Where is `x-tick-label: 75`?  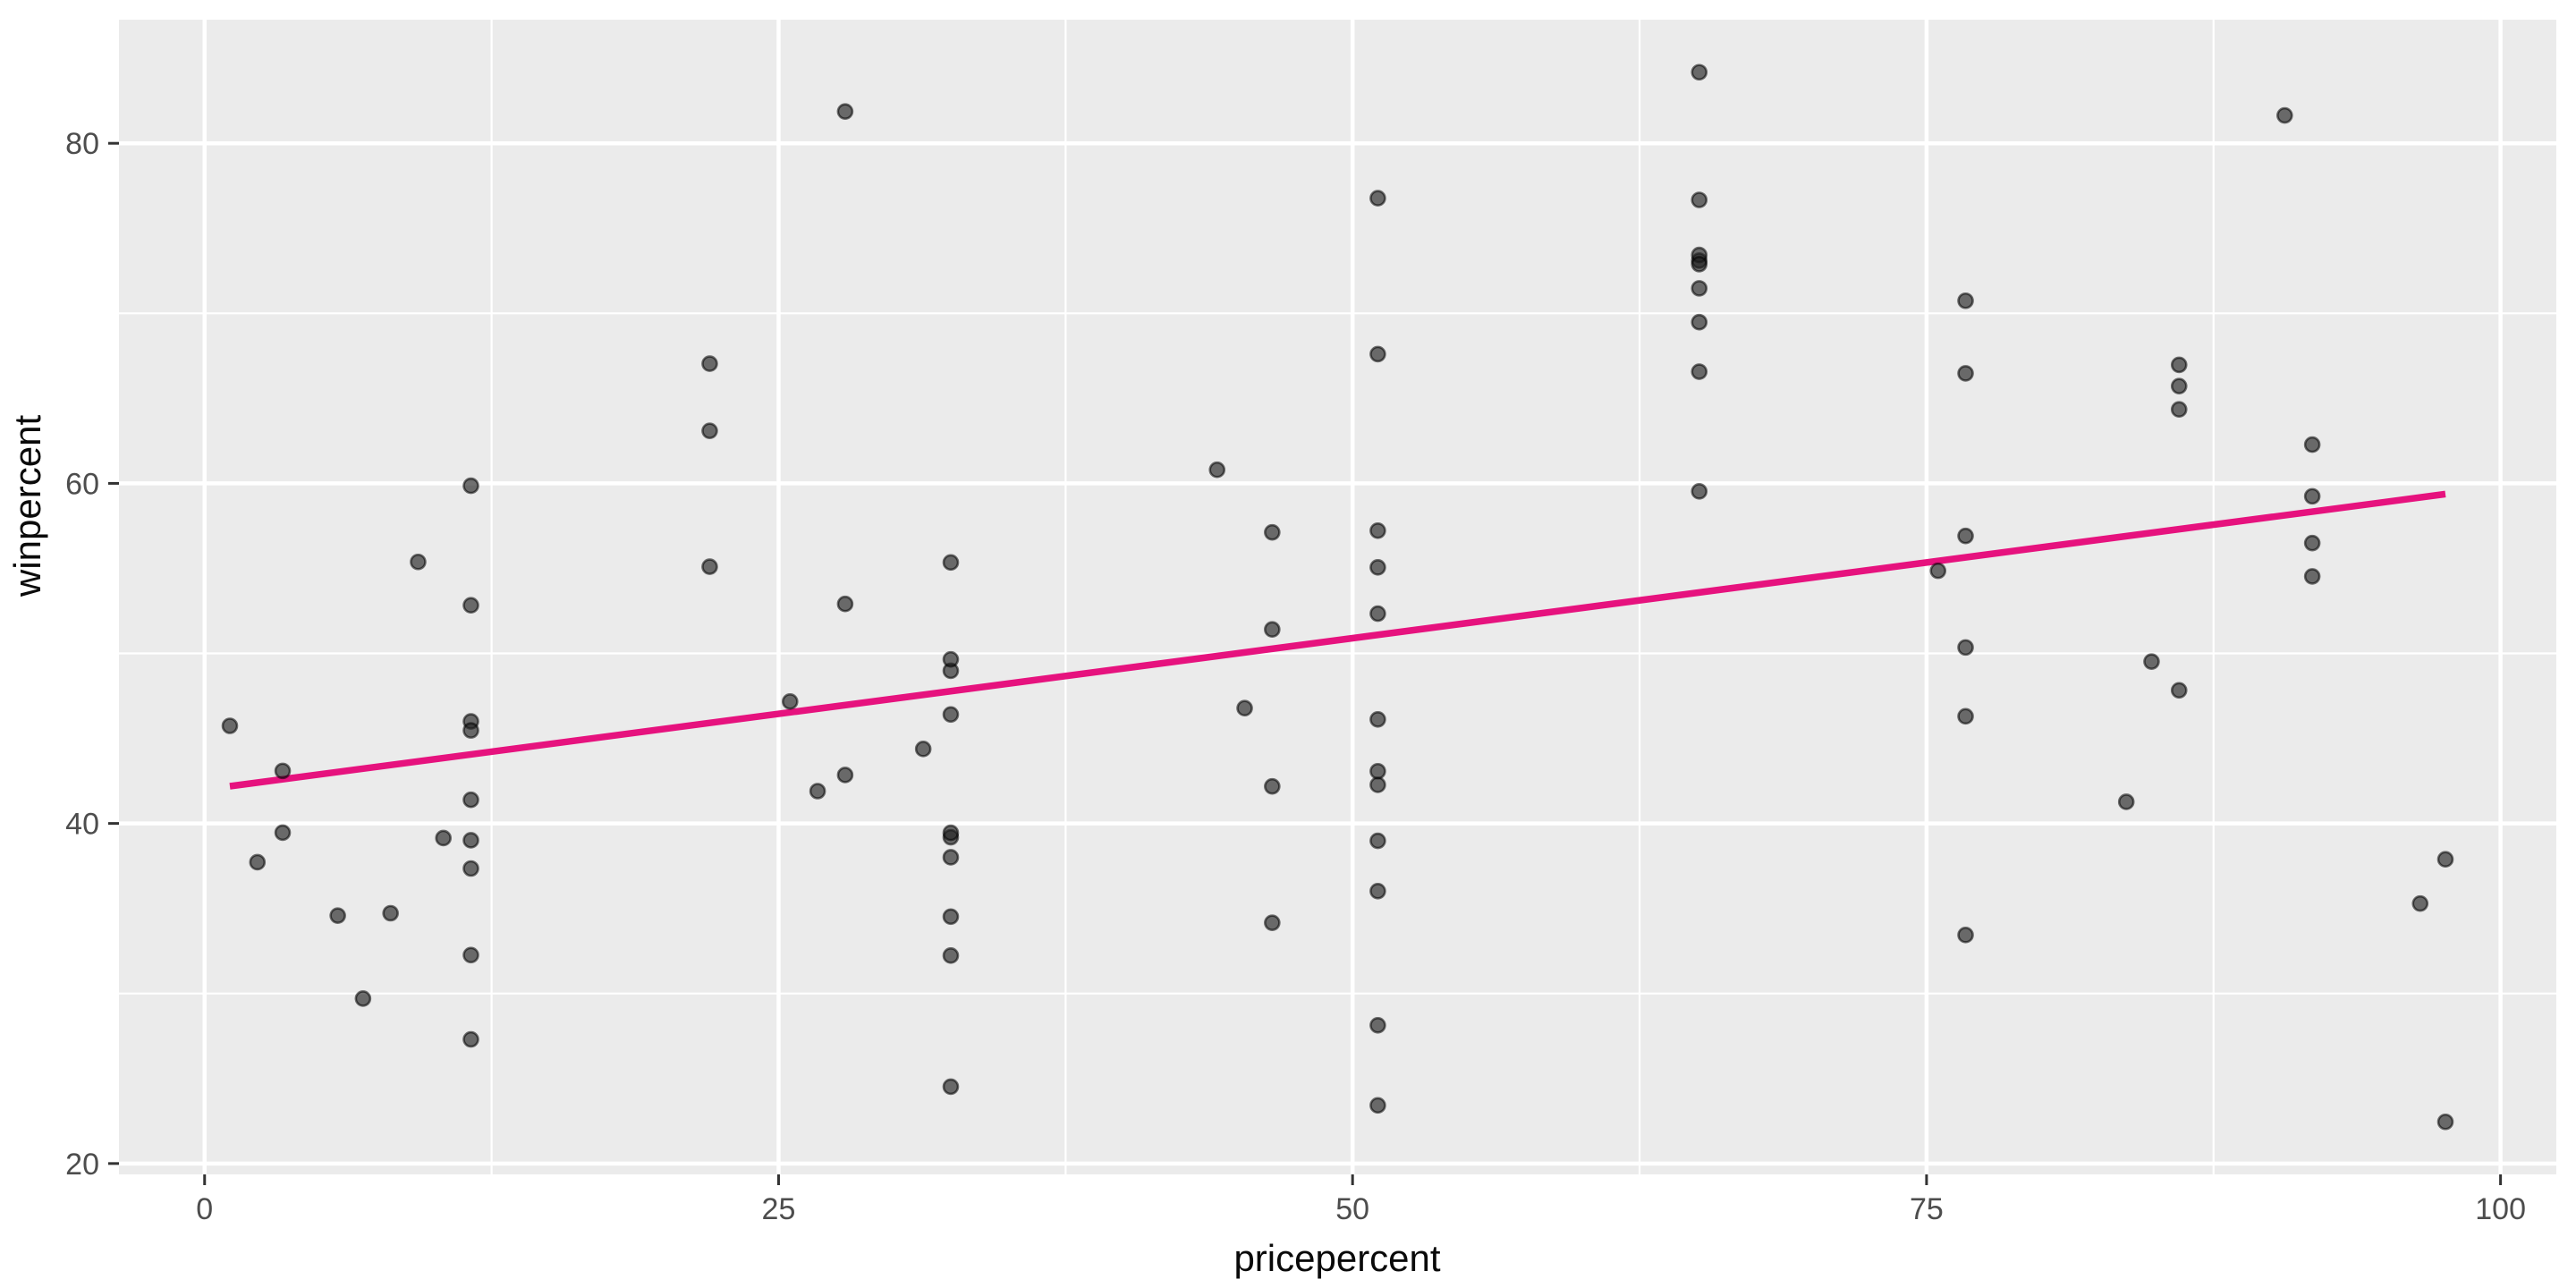
x-tick-label: 75 is located at coordinates (1927, 1209).